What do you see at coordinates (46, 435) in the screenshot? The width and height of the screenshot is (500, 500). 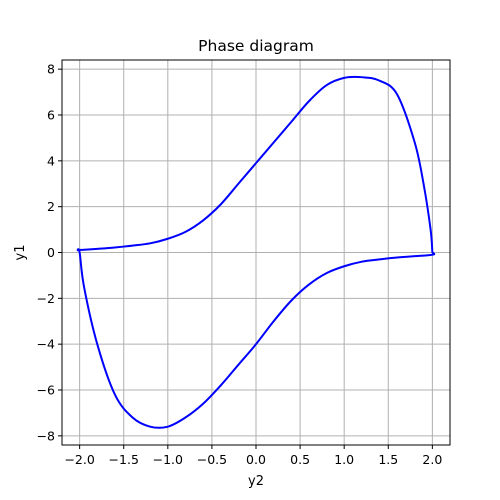 I see `y-tick-label: −8` at bounding box center [46, 435].